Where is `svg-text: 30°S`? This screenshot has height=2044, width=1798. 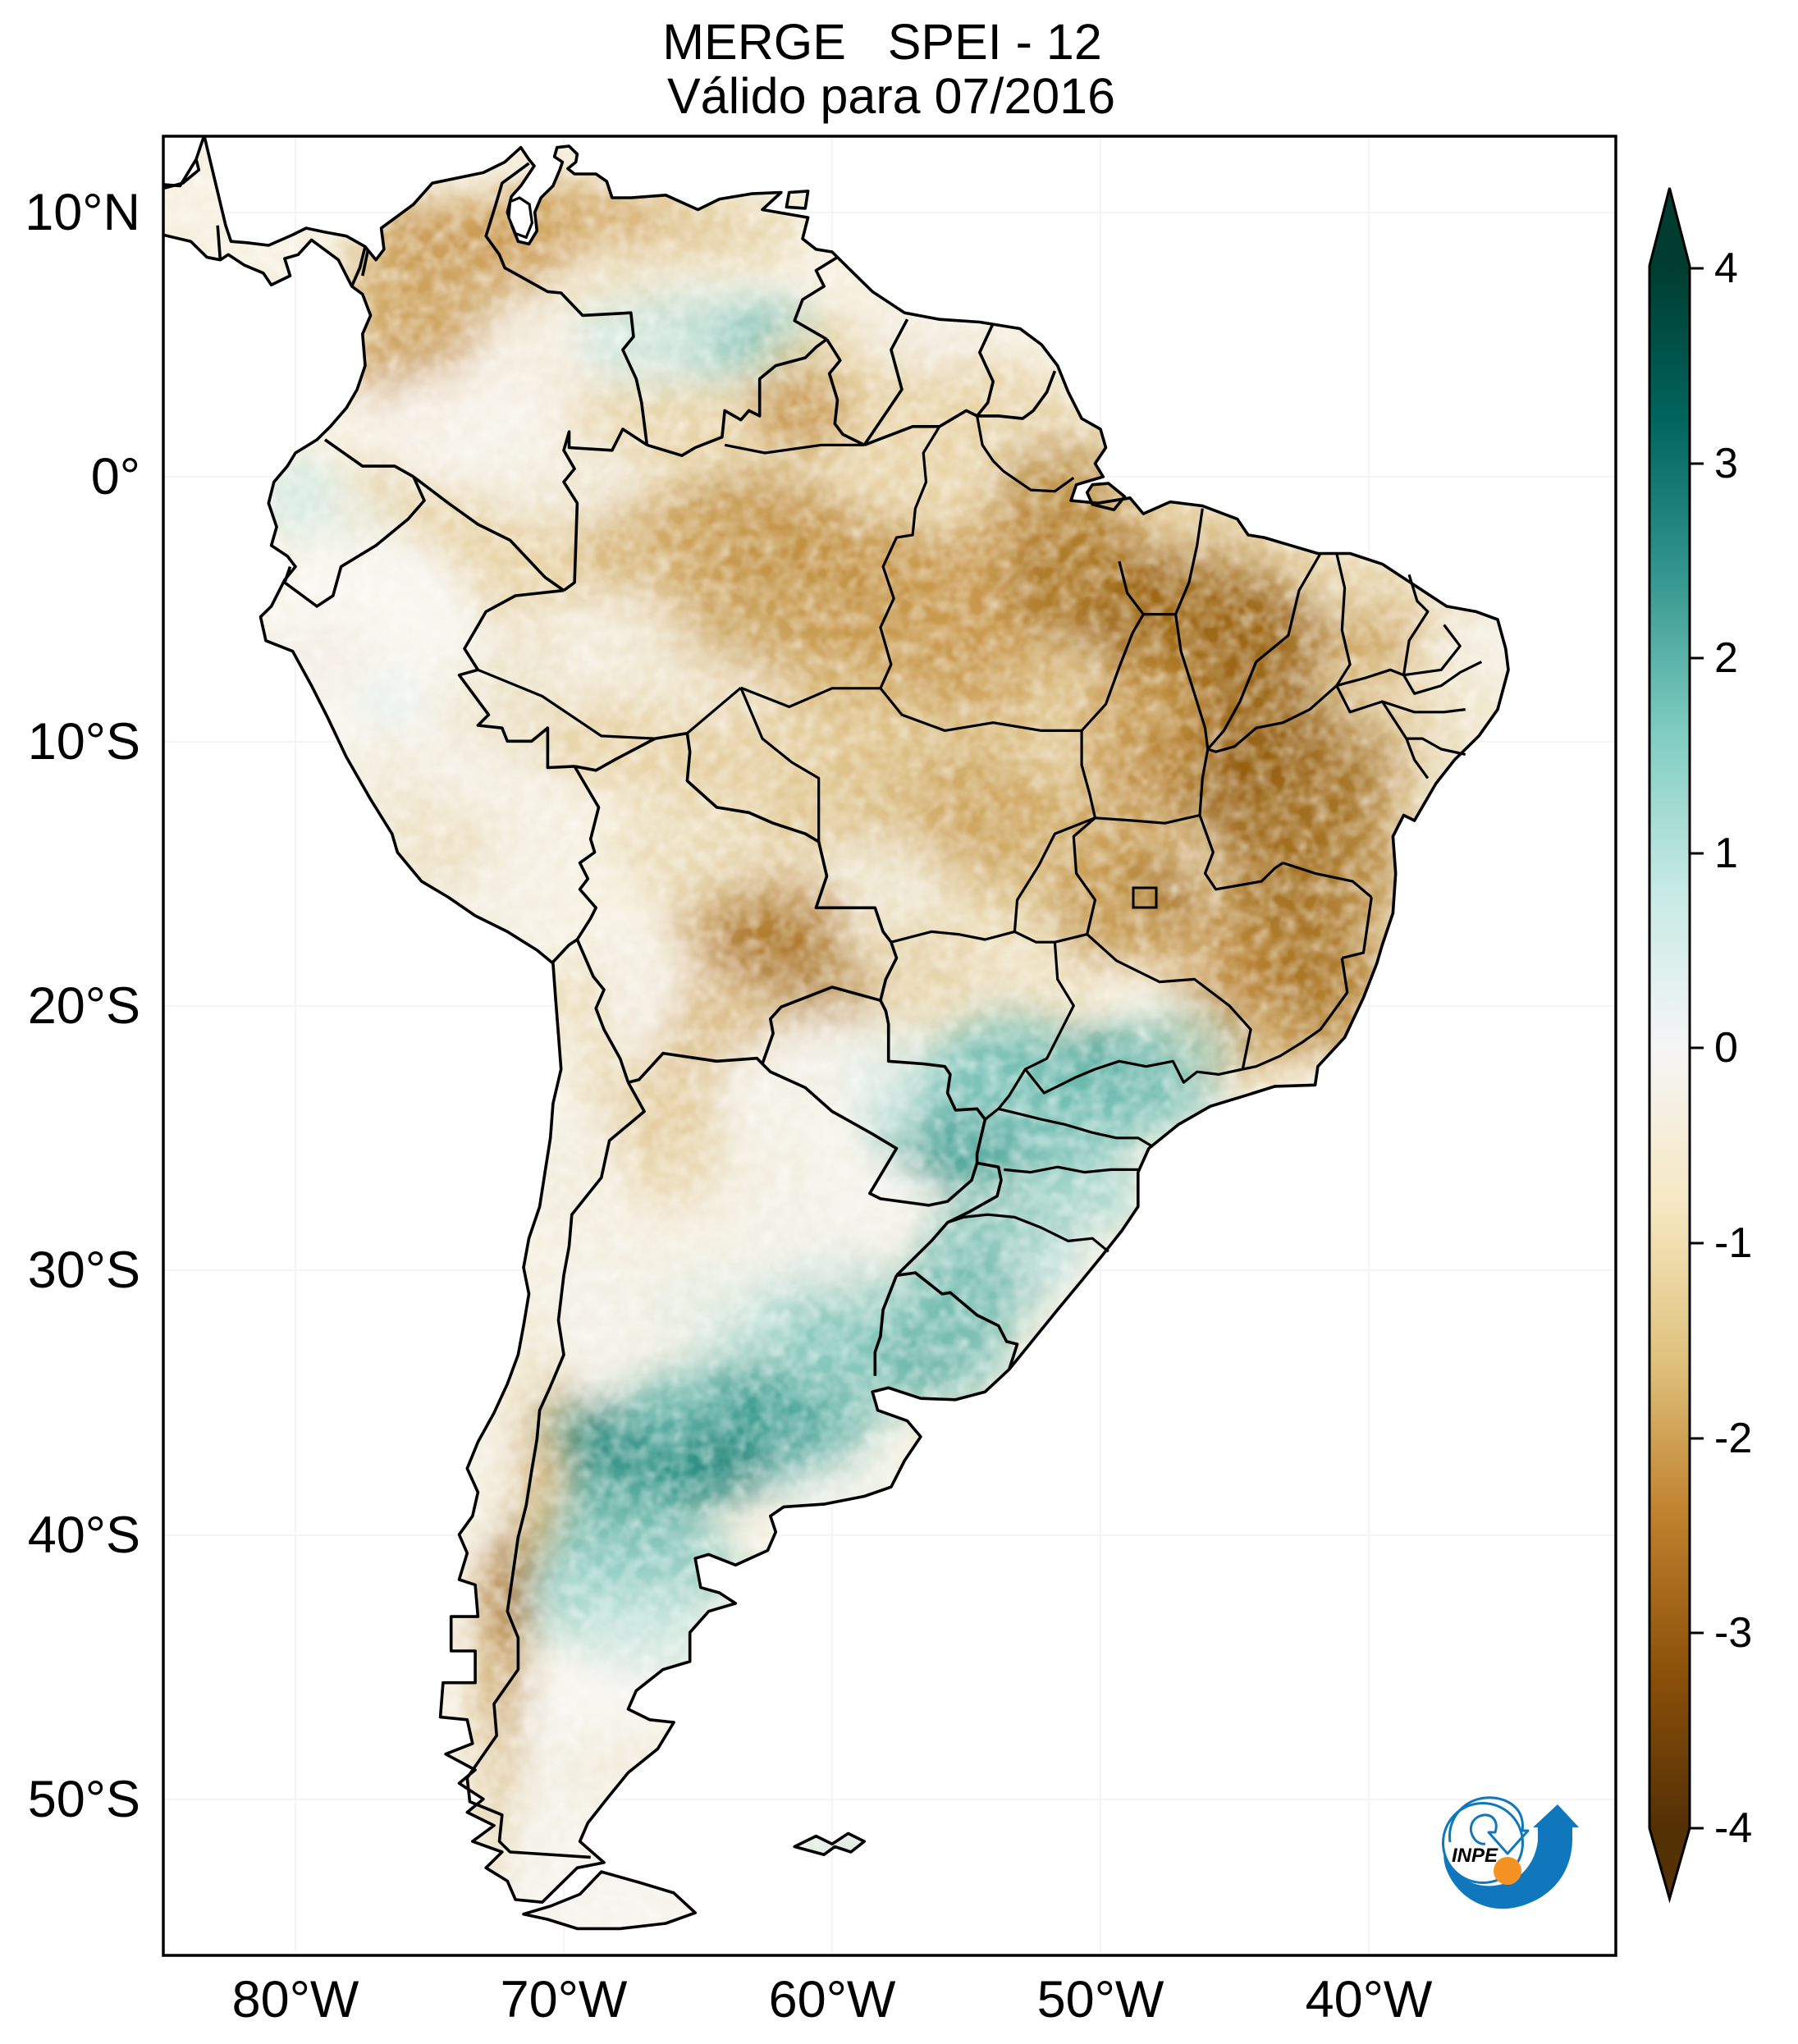
svg-text: 30°S is located at coordinates (84, 1270).